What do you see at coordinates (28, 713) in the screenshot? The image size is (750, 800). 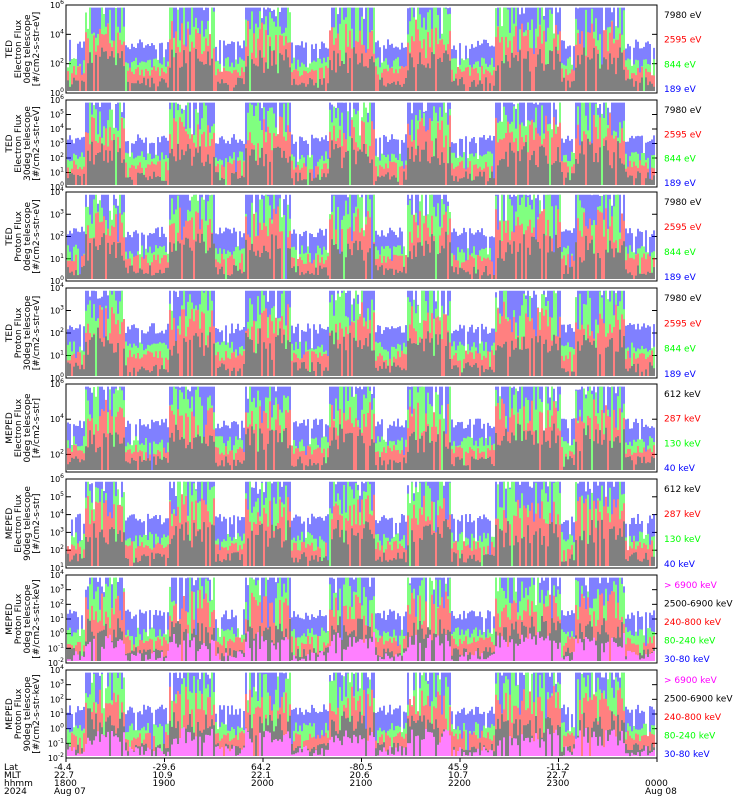 I see `y-axis-label: 90deg telescope` at bounding box center [28, 713].